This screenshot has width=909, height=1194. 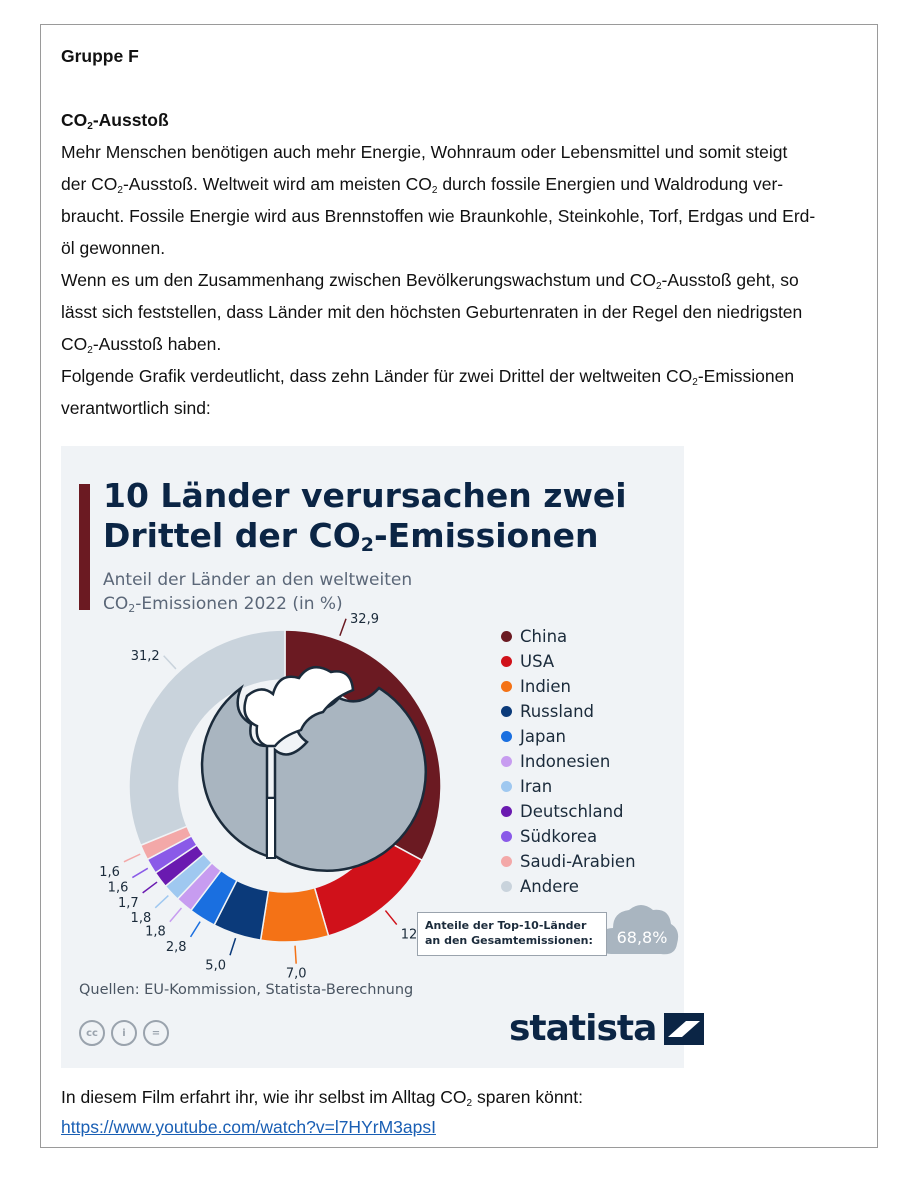 I want to click on leader-iran, so click(x=161, y=901).